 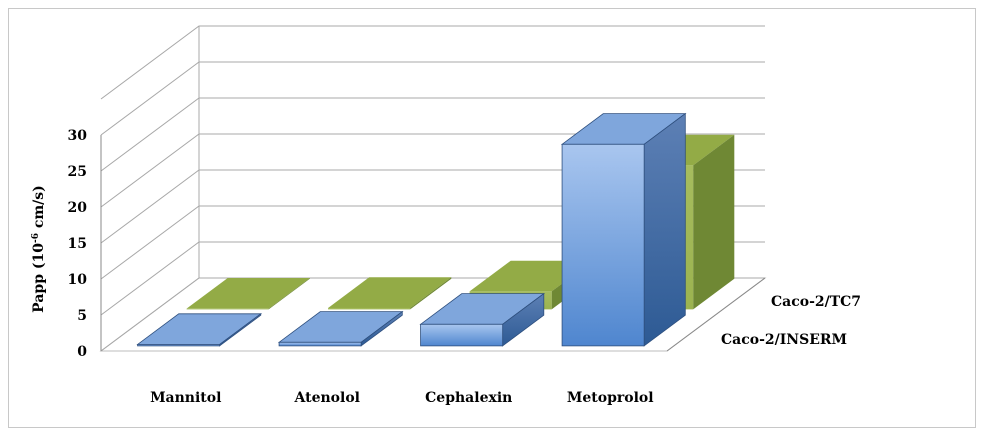 I want to click on bar-caco-2-tc7-mannitol, so click(x=248, y=294).